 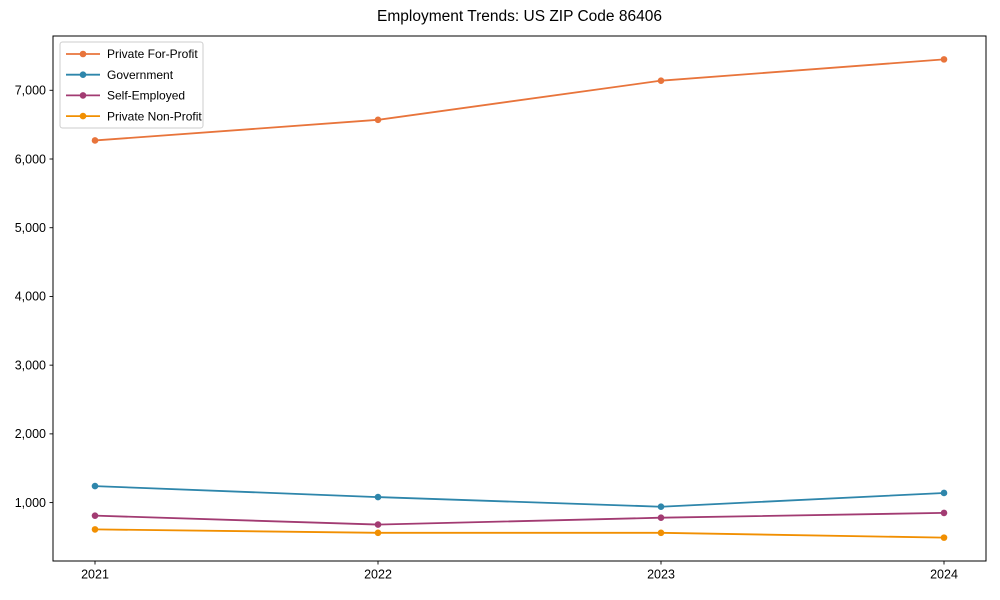 I want to click on legend-item-private-for-profit: Private For-Profit, so click(x=132, y=54).